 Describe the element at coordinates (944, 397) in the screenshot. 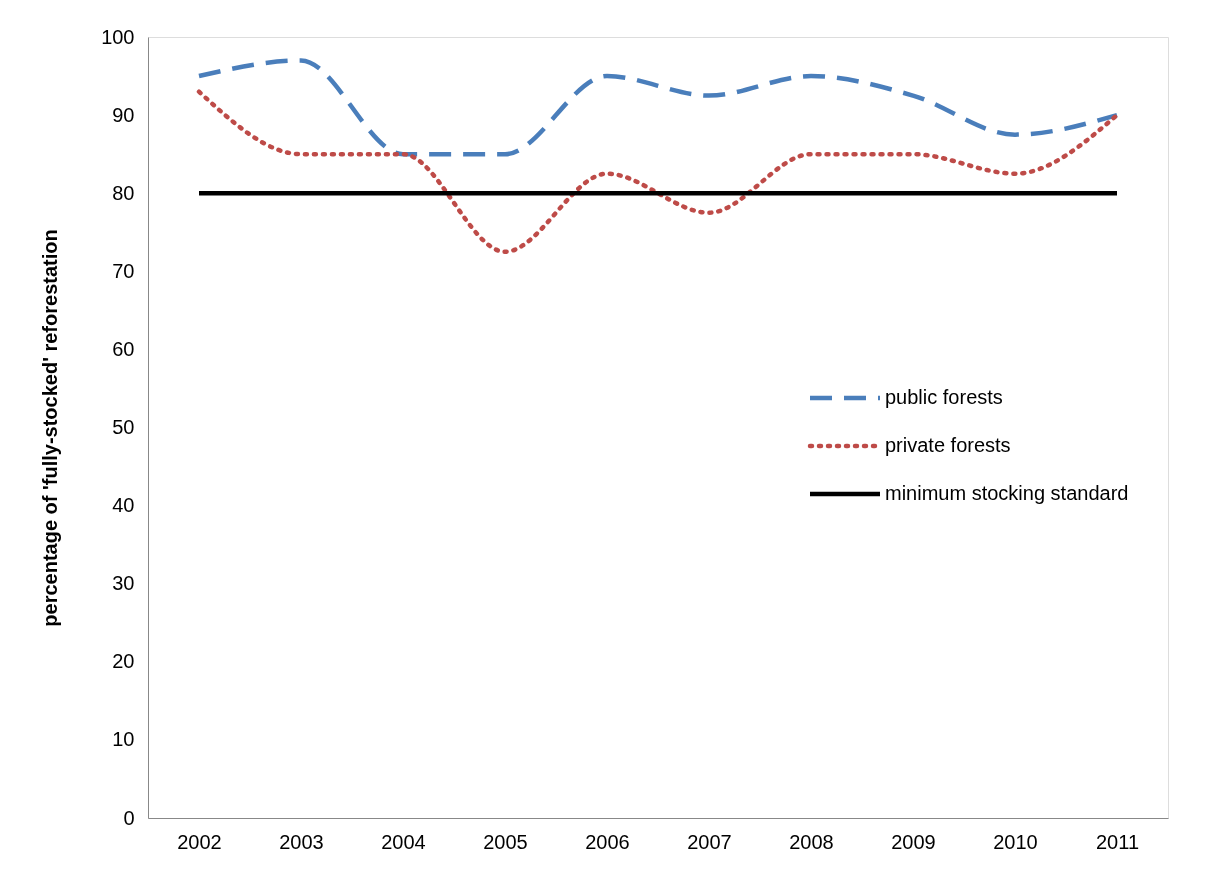

I see `legend-label: public forests` at that location.